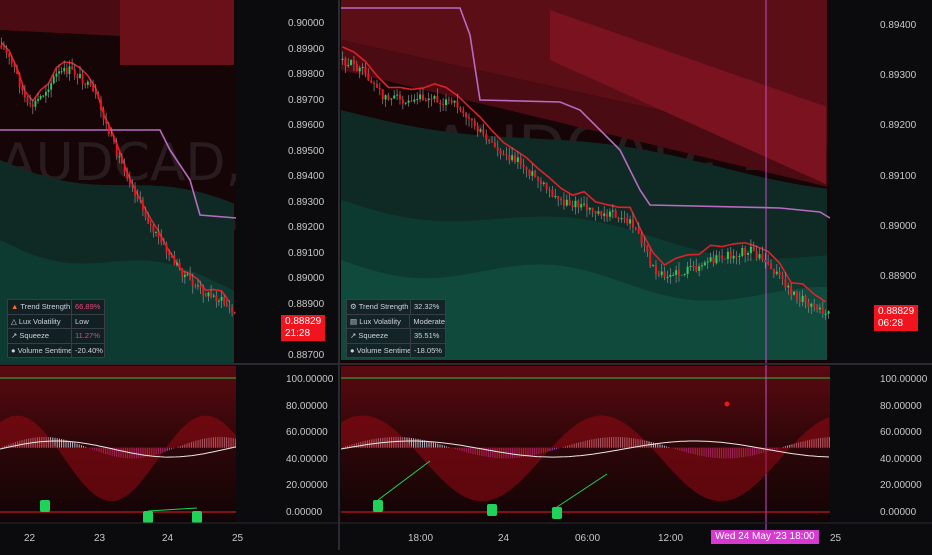 This screenshot has width=932, height=555. What do you see at coordinates (427, 350) in the screenshot?
I see `table-value: -18.05%` at bounding box center [427, 350].